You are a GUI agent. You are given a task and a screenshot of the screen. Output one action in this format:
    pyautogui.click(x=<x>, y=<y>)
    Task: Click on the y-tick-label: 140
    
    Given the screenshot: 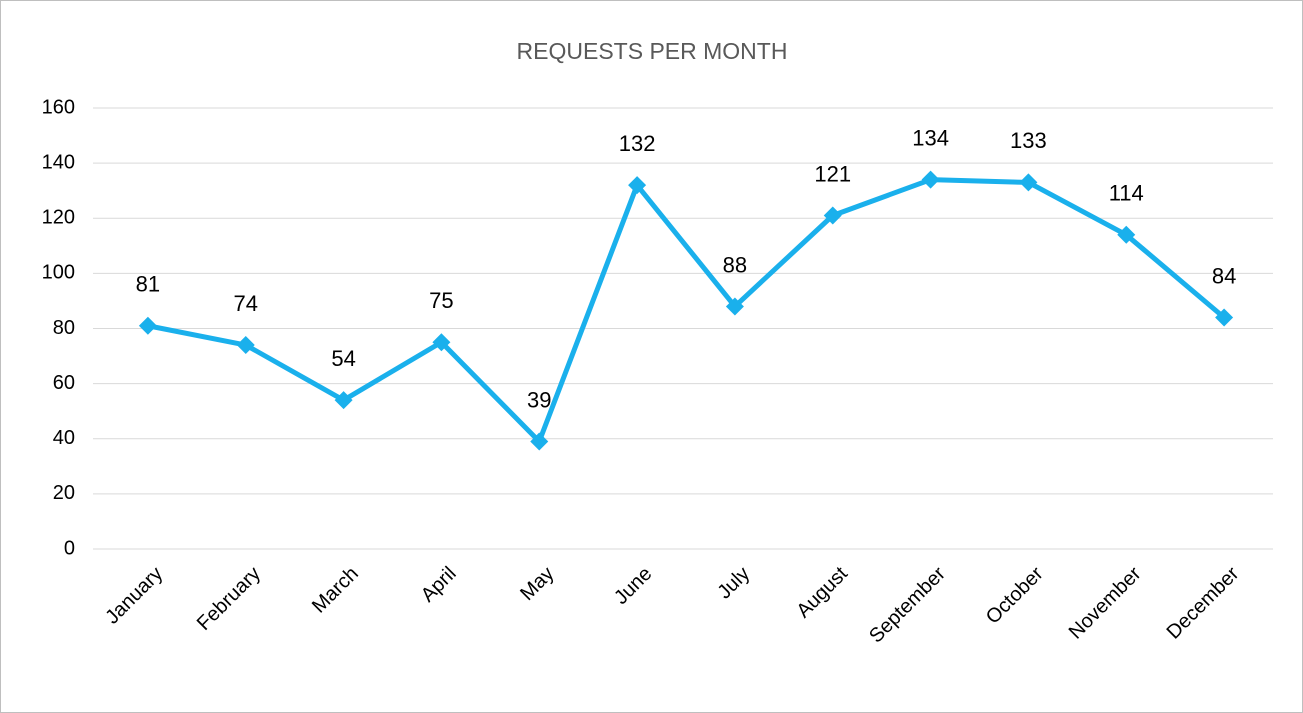 What is the action you would take?
    pyautogui.click(x=58, y=162)
    